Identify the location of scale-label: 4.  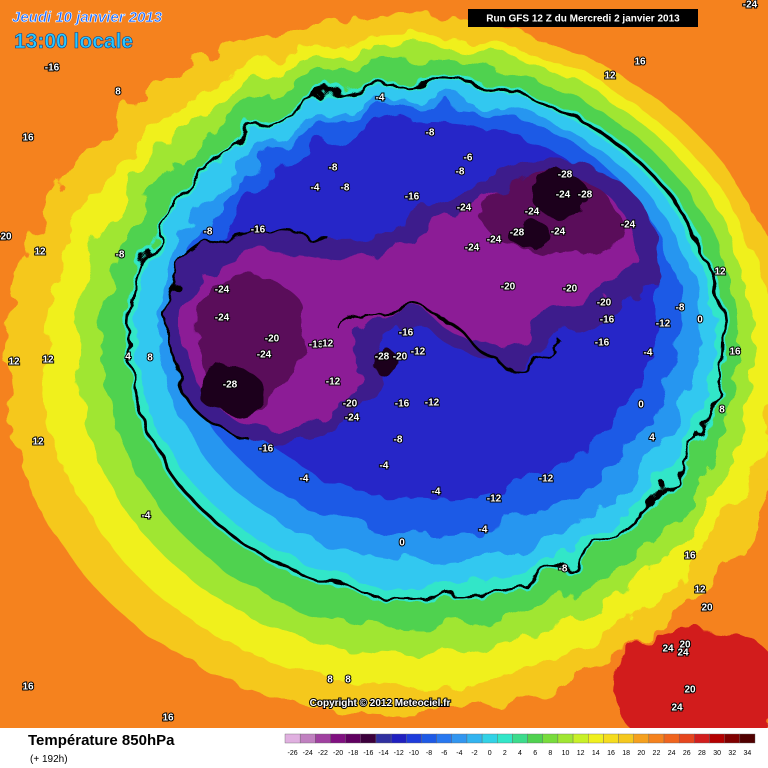
(520, 753).